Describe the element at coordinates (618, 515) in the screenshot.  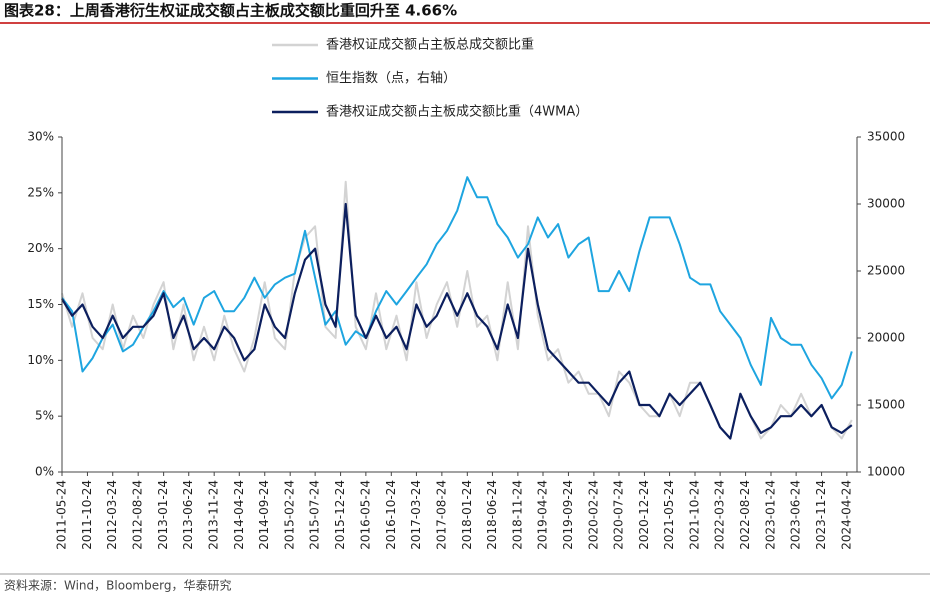
I see `x-tick-label: 2020-07-24` at that location.